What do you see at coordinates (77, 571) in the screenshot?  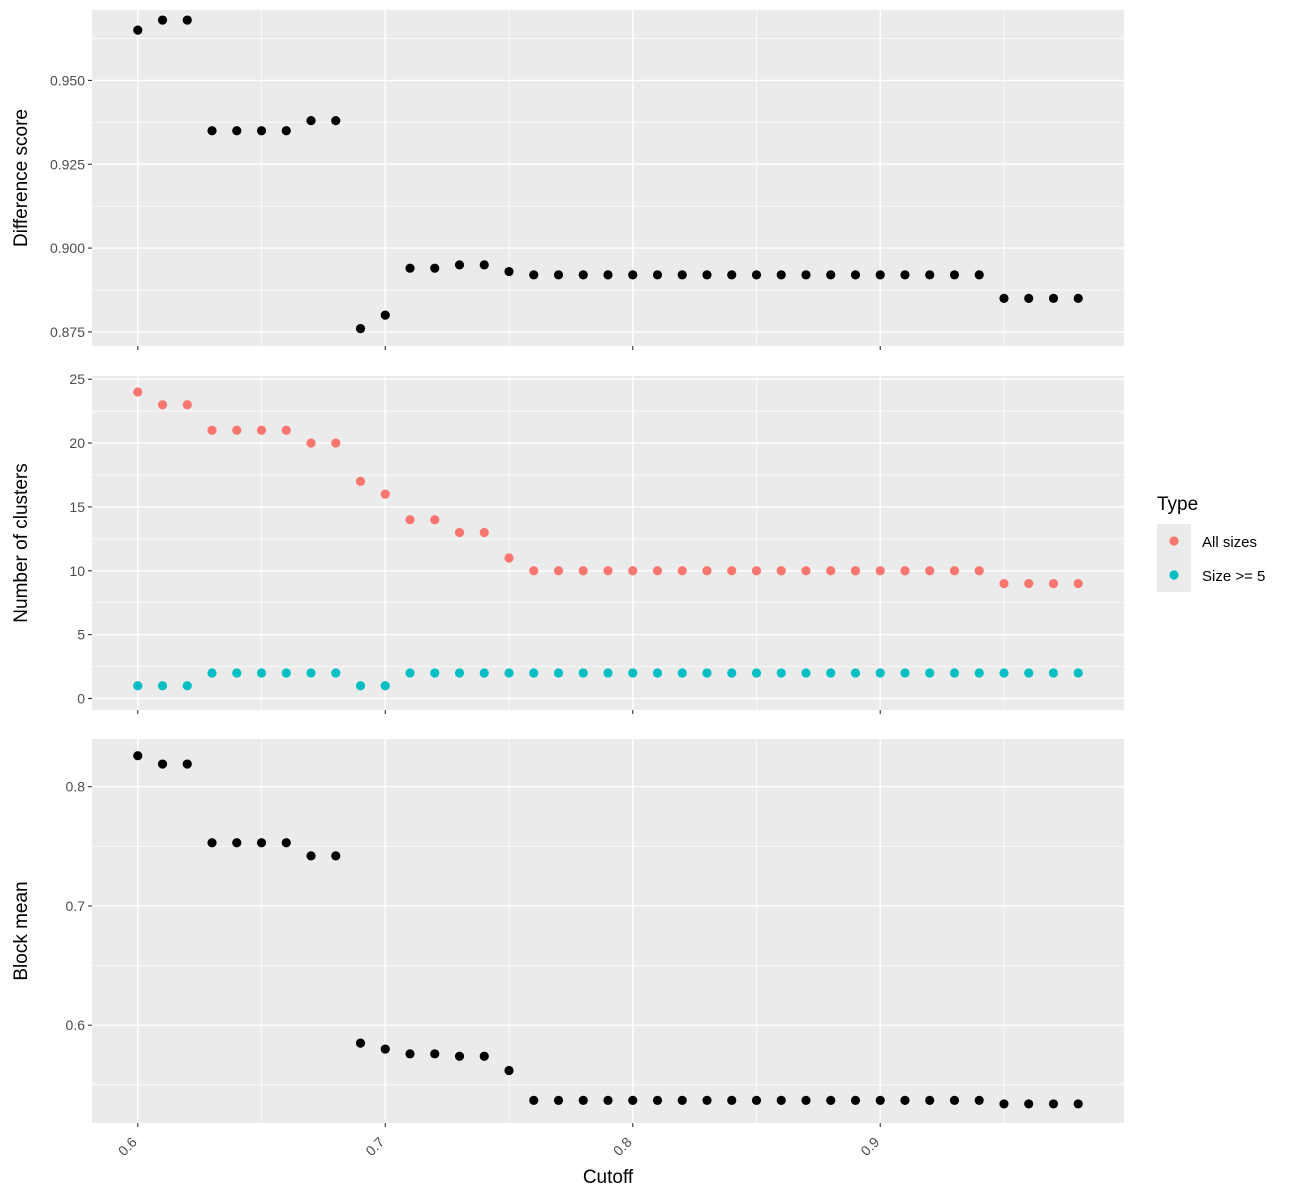 I see `y-tick-label: 10` at bounding box center [77, 571].